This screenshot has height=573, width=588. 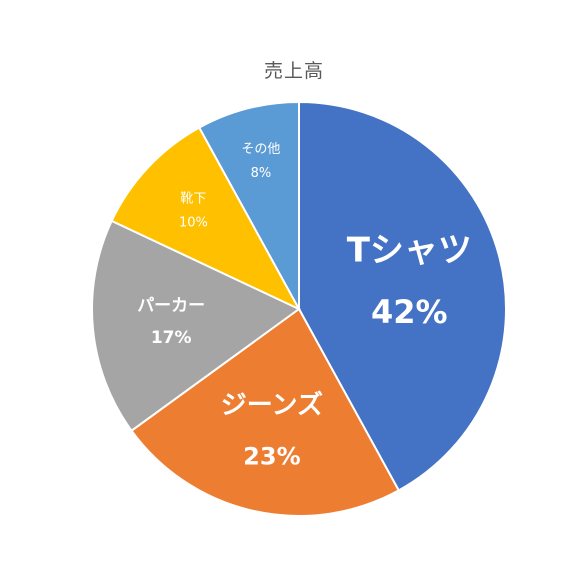 What do you see at coordinates (193, 198) in the screenshot?
I see `slice-category-label-4: 靴下` at bounding box center [193, 198].